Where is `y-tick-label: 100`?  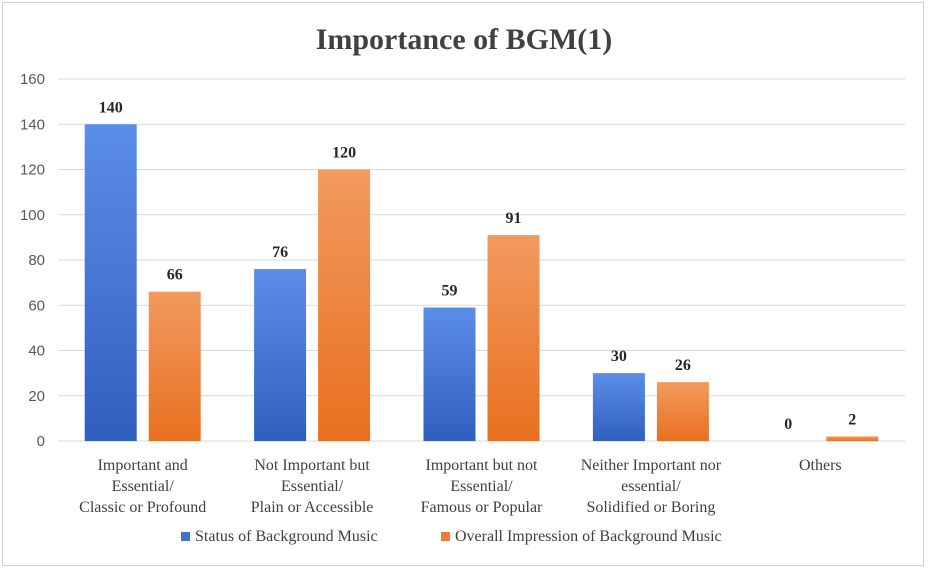 y-tick-label: 100 is located at coordinates (32, 215).